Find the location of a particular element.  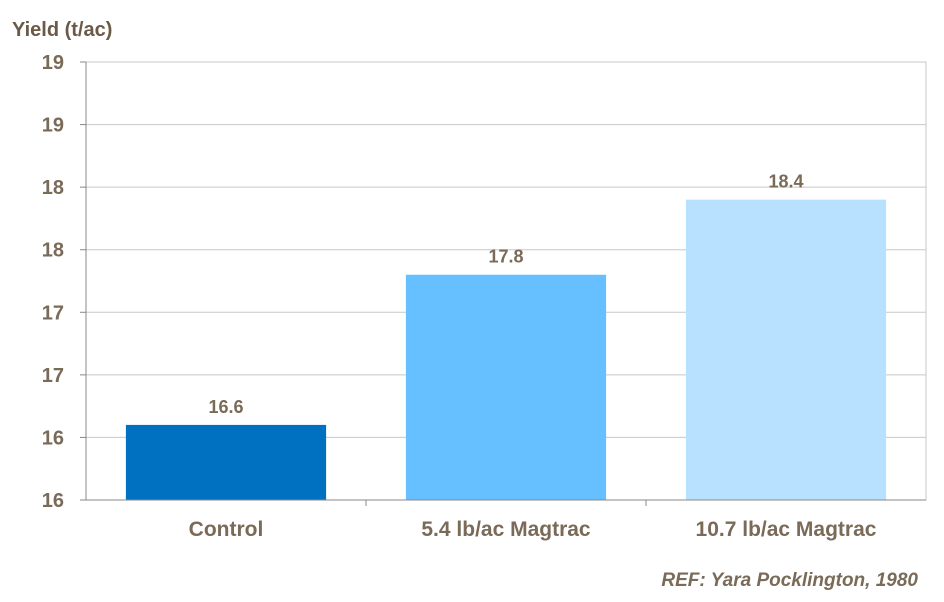

data-label: 18.4 is located at coordinates (785, 182).